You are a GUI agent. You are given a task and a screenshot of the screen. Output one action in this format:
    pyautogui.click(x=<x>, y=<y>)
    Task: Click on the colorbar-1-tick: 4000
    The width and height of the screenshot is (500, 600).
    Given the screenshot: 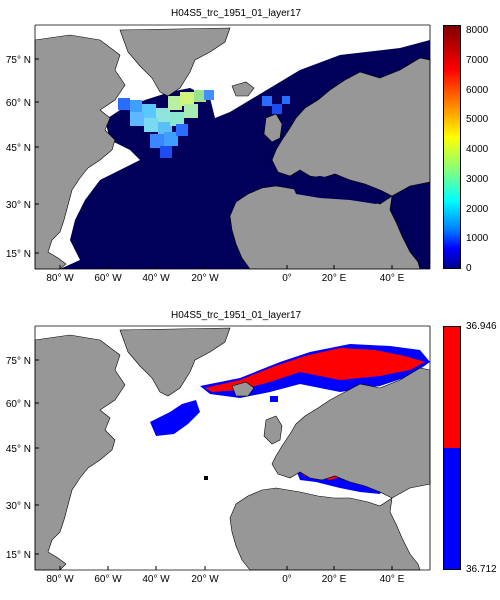 What is the action you would take?
    pyautogui.click(x=477, y=149)
    